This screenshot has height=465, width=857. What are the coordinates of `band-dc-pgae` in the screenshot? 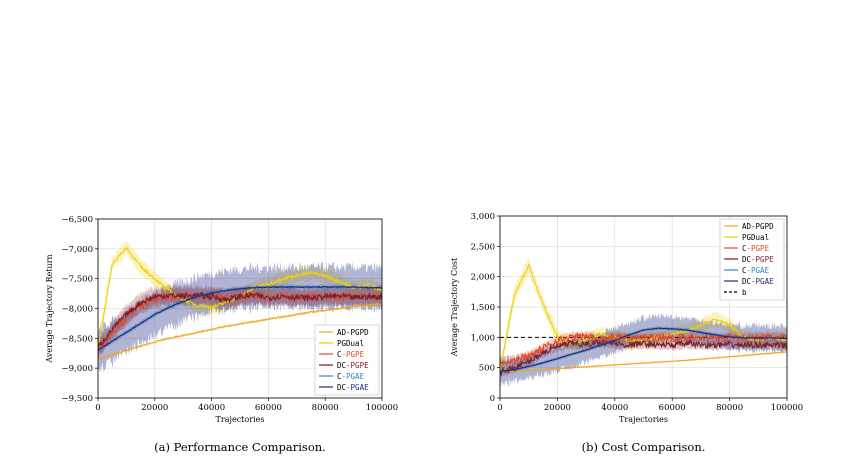 It's located at (643, 350).